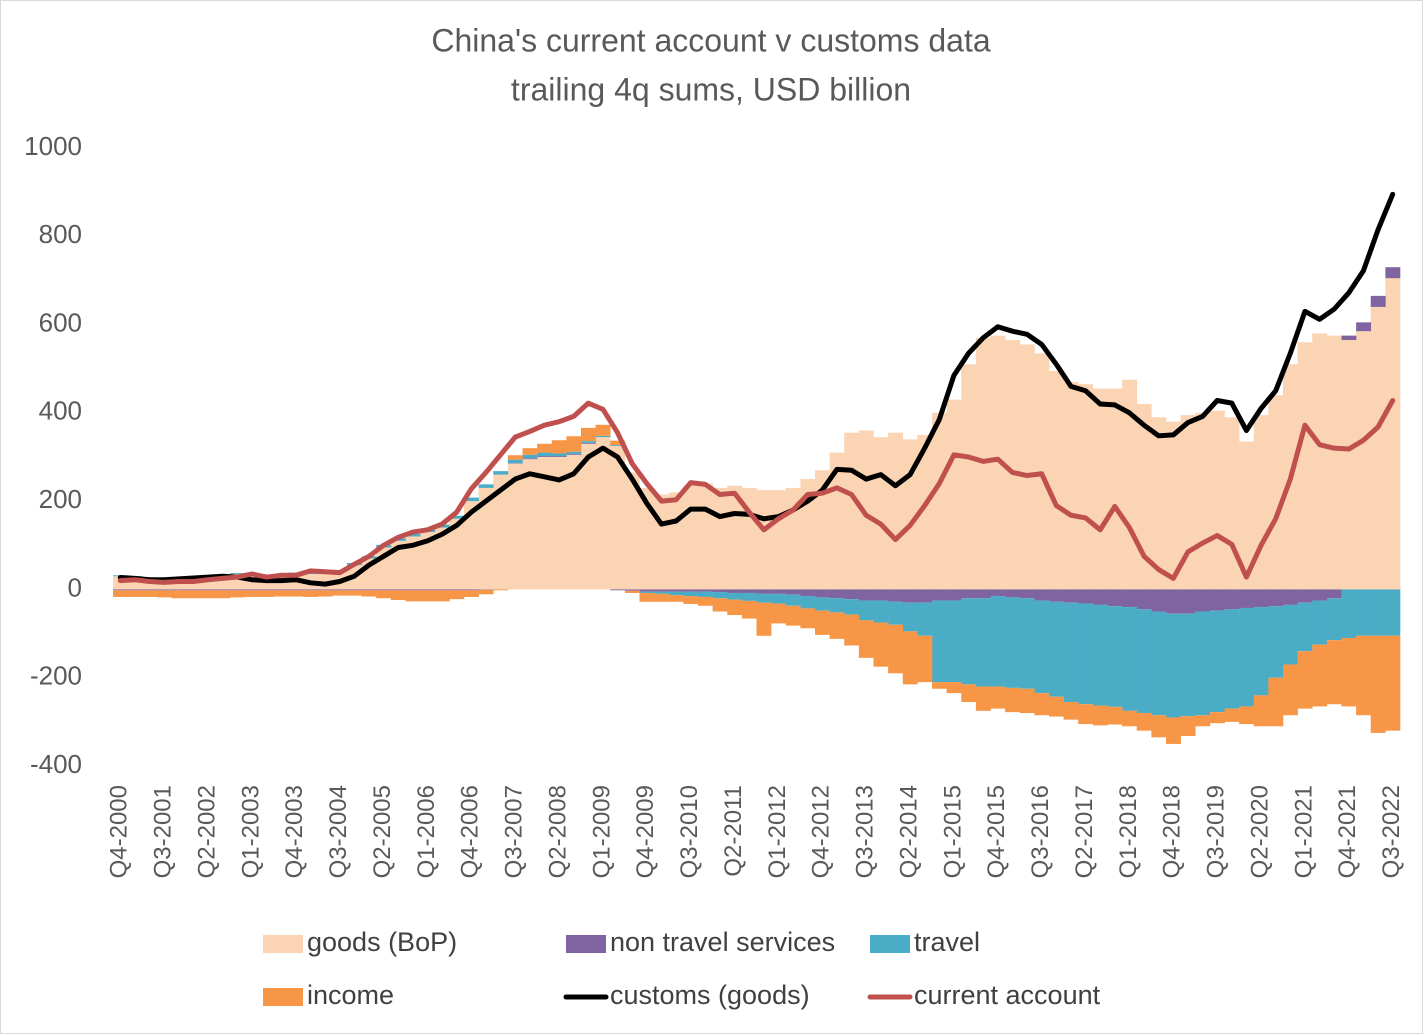  What do you see at coordinates (777, 831) in the screenshot?
I see `x-tick-label: Q1-2012` at bounding box center [777, 831].